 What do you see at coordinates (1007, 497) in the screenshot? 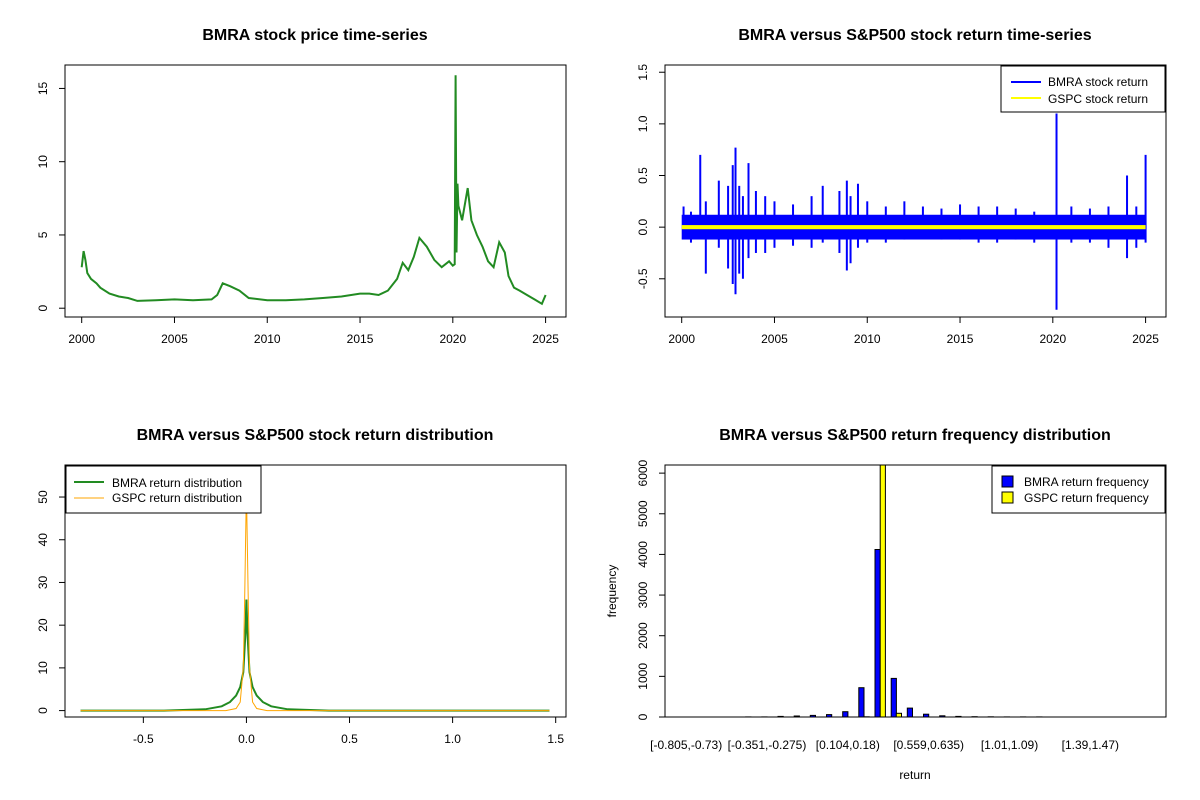
I see `legend-swatch-gspc` at bounding box center [1007, 497].